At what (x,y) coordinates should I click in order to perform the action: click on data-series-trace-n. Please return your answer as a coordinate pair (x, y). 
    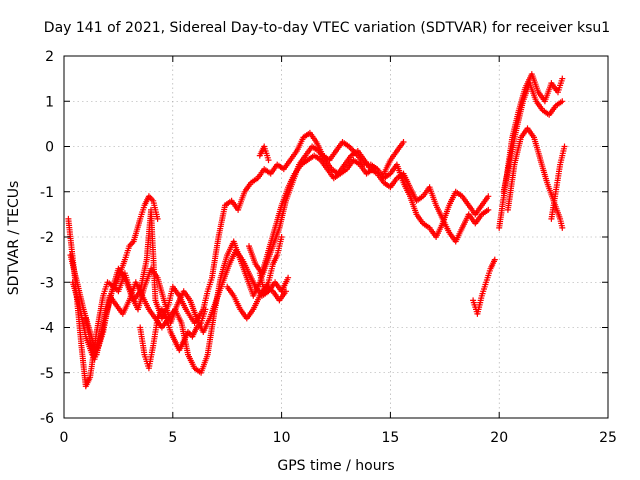
    Looking at the image, I should click on (535, 178).